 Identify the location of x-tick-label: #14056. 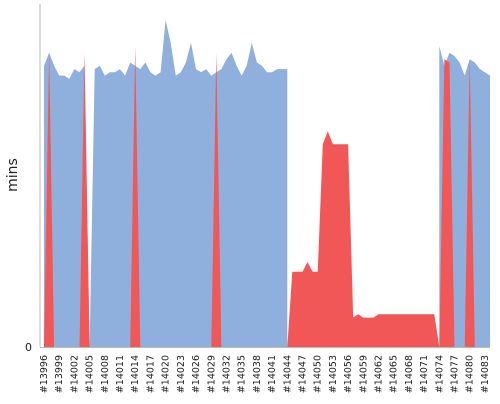
(348, 374).